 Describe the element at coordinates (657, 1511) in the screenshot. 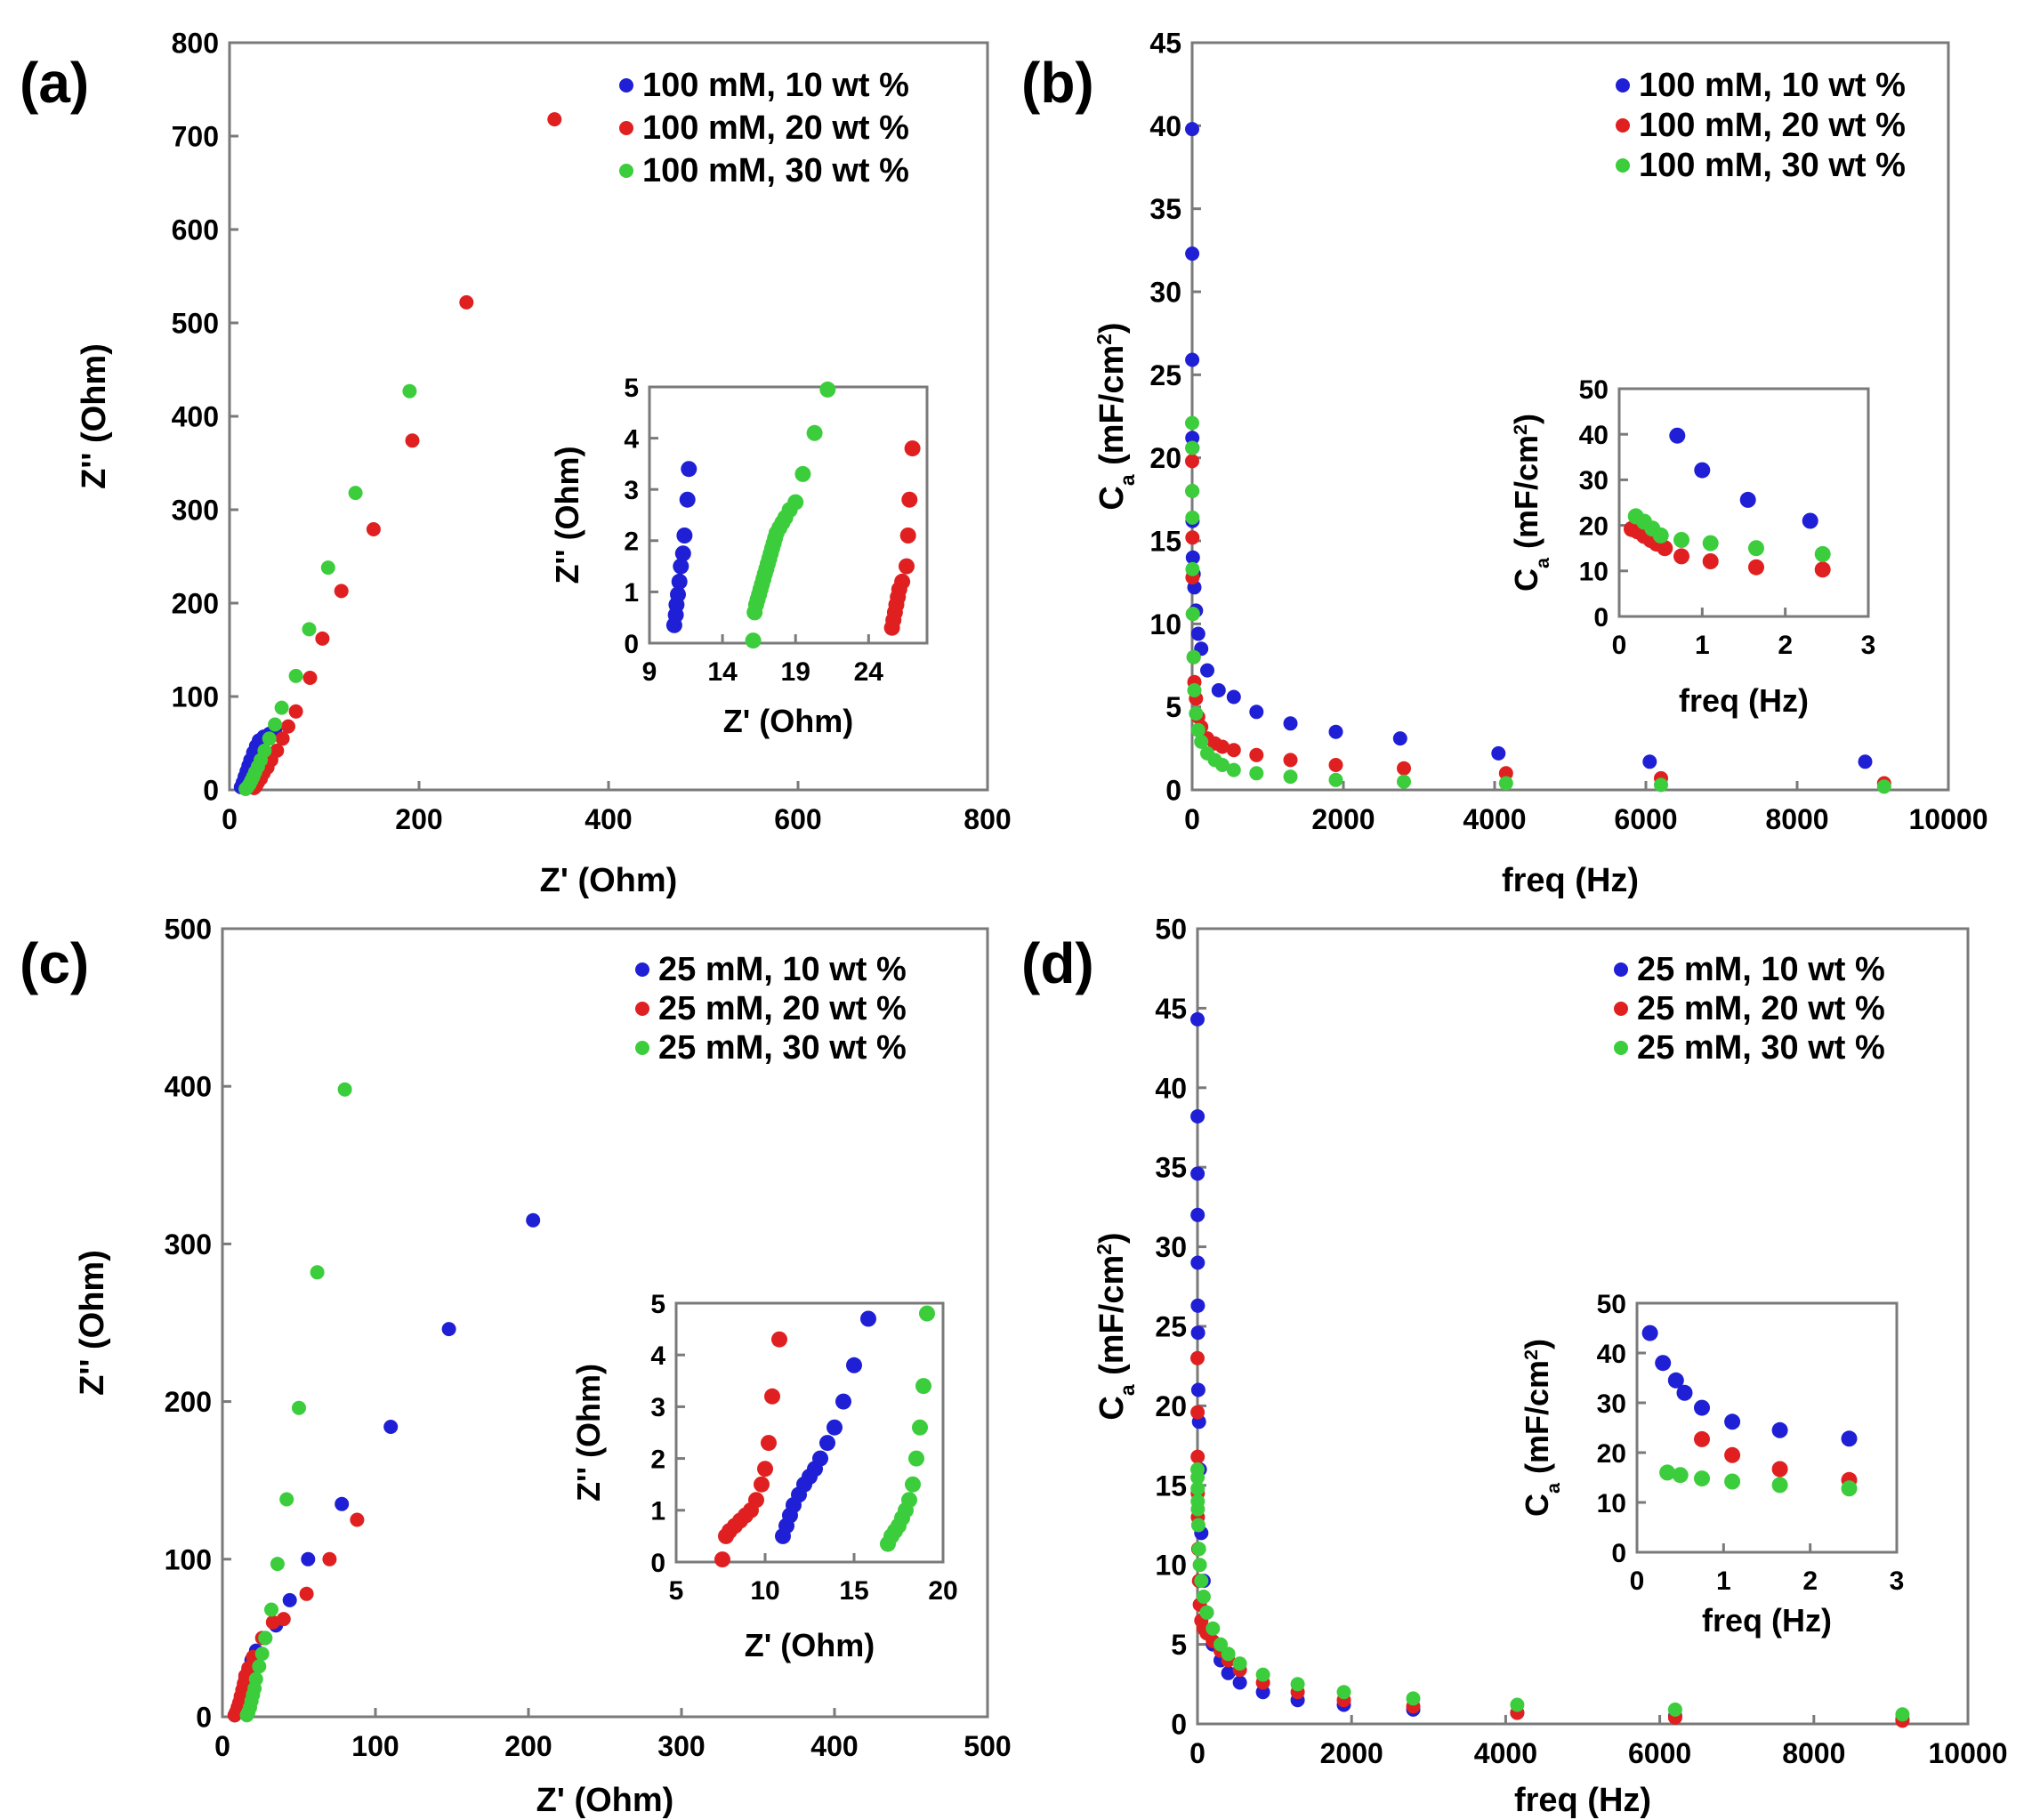

I see `panel-c-inset-y-tick-label: 1` at that location.